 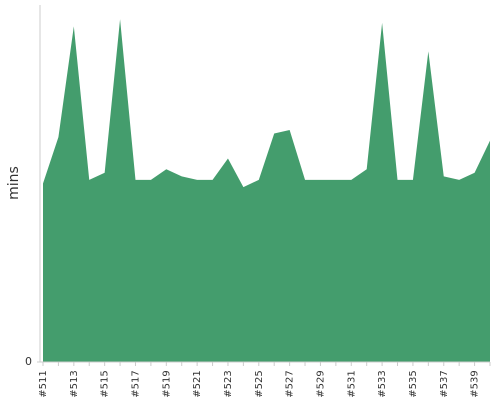 I want to click on x-tick-label: #535, so click(x=413, y=383).